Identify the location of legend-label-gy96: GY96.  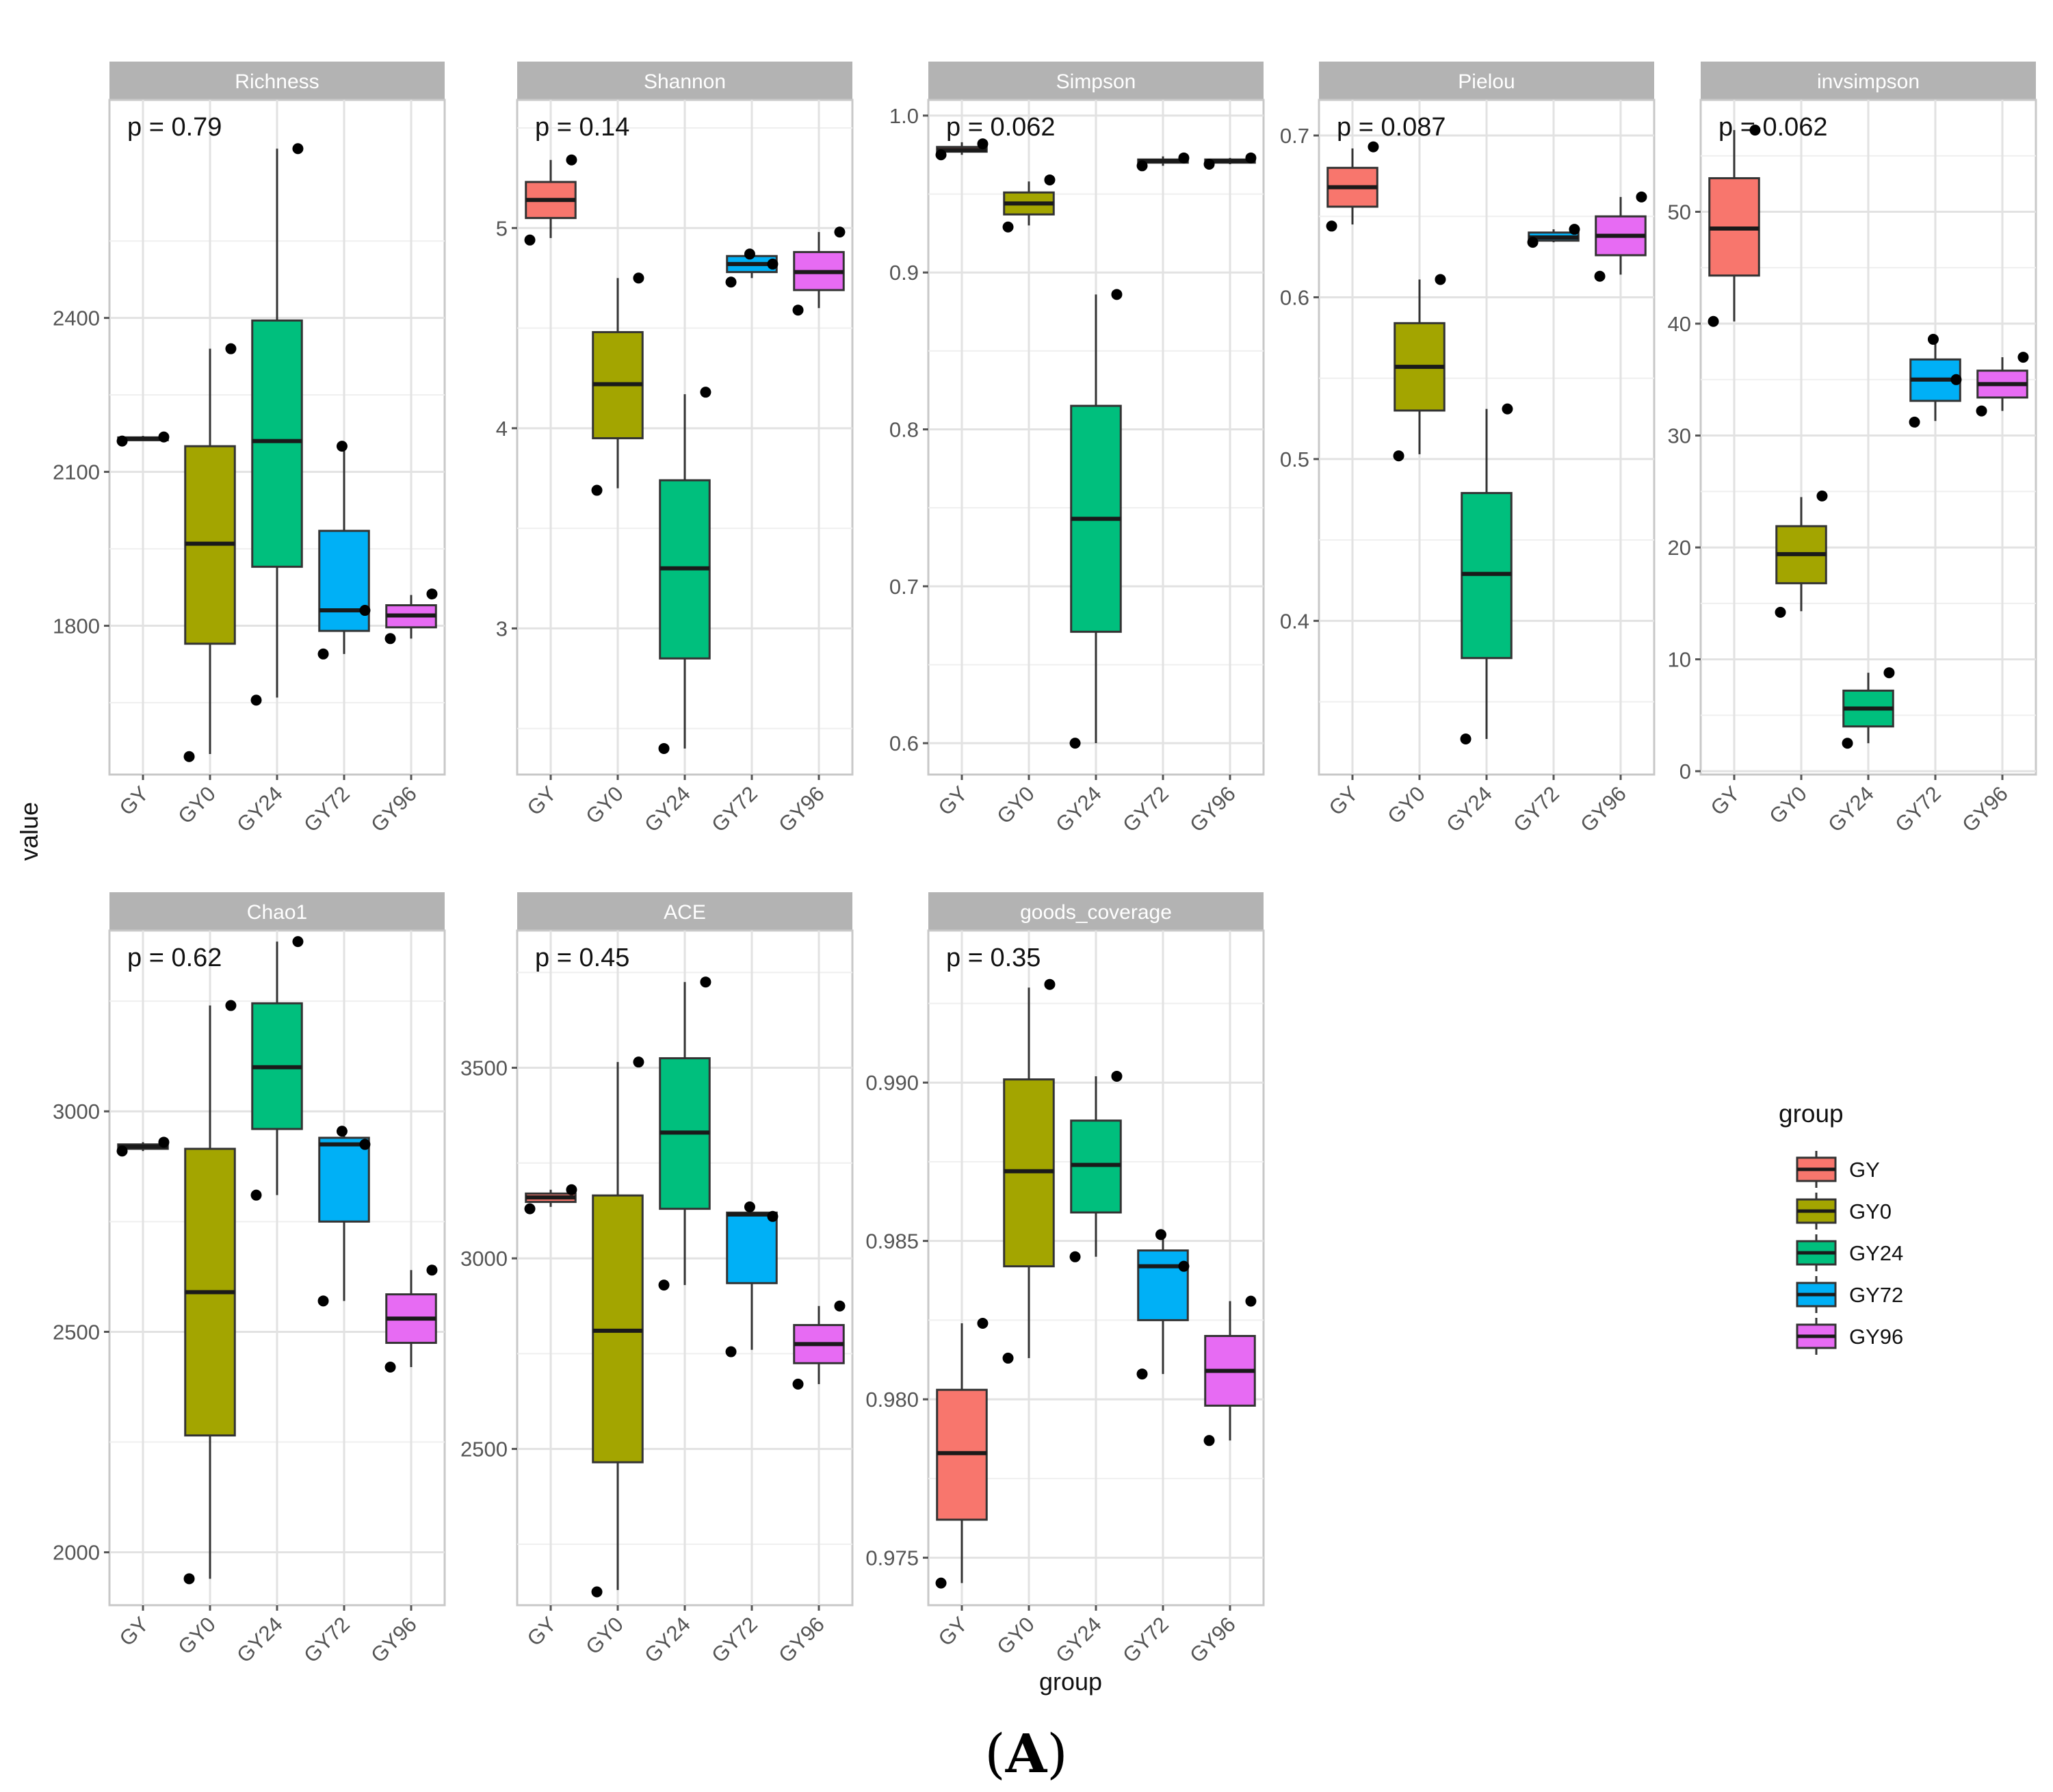
(1876, 1337).